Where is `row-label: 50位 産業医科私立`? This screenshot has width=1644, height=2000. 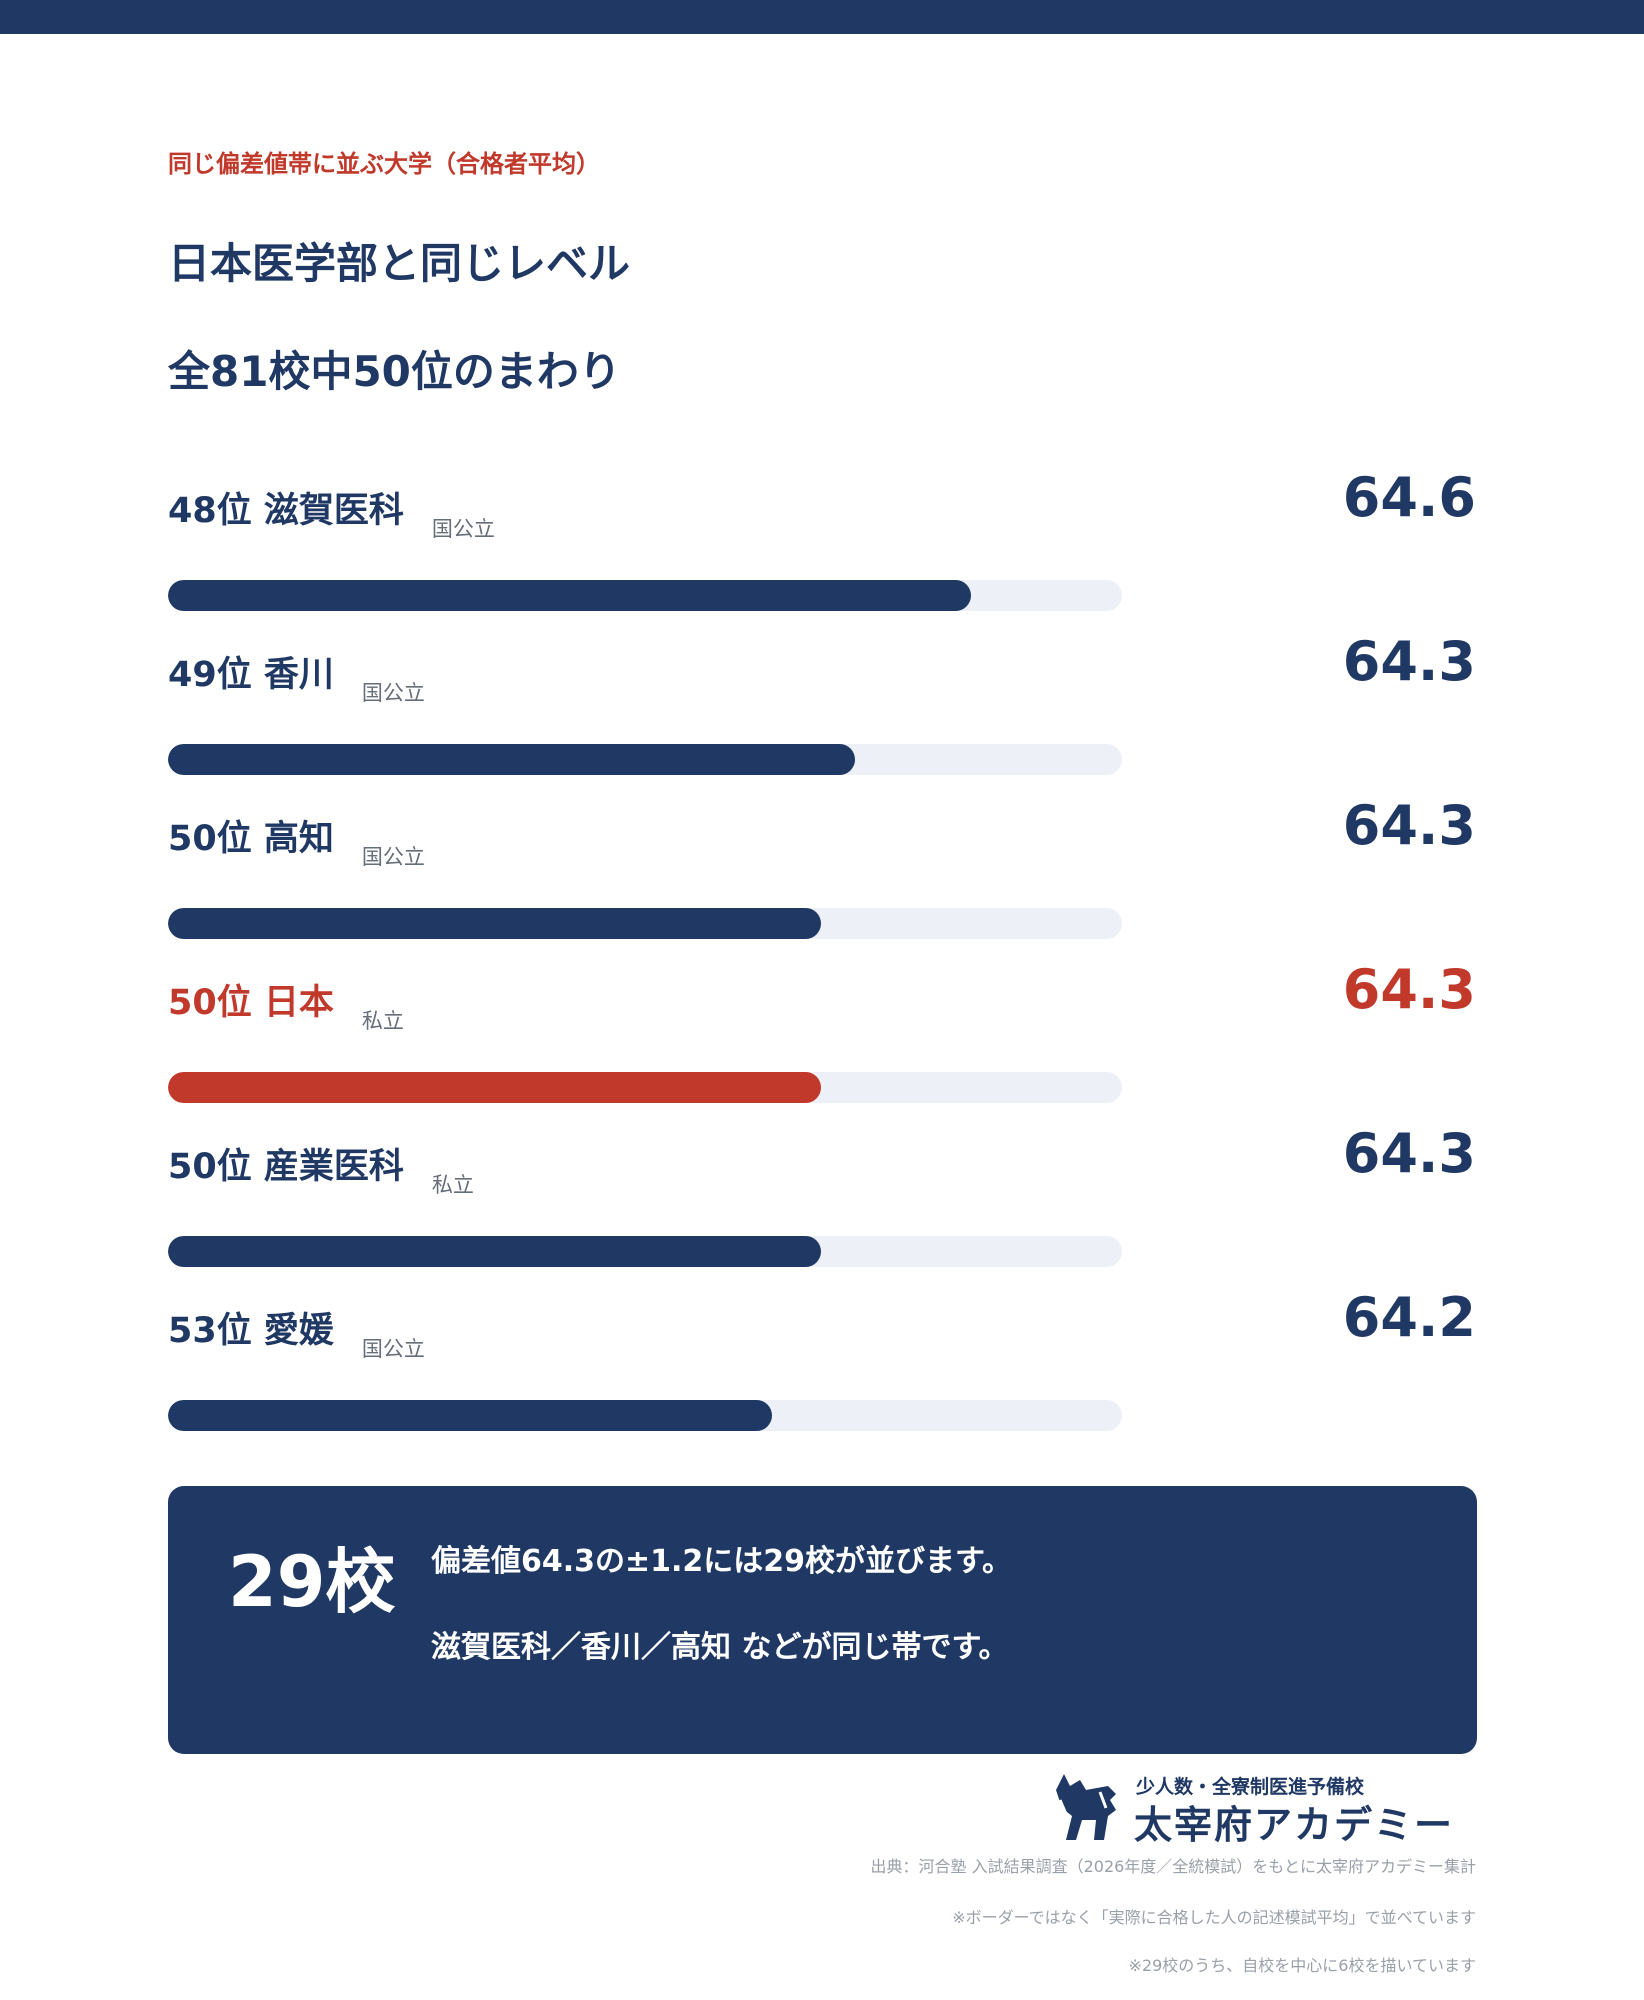 row-label: 50位 産業医科私立 is located at coordinates (321, 1167).